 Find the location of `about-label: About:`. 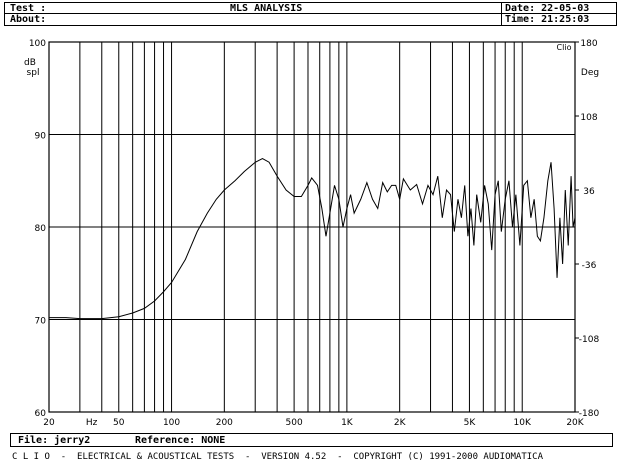

about-label: About: is located at coordinates (28, 19).